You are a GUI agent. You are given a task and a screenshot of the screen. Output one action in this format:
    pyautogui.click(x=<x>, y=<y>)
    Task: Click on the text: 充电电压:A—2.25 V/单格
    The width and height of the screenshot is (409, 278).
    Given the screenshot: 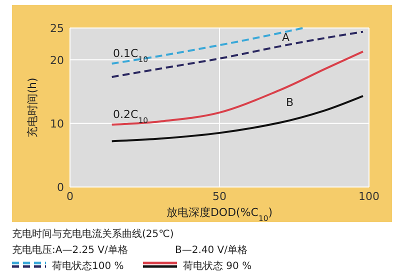 What is the action you would take?
    pyautogui.click(x=70, y=250)
    